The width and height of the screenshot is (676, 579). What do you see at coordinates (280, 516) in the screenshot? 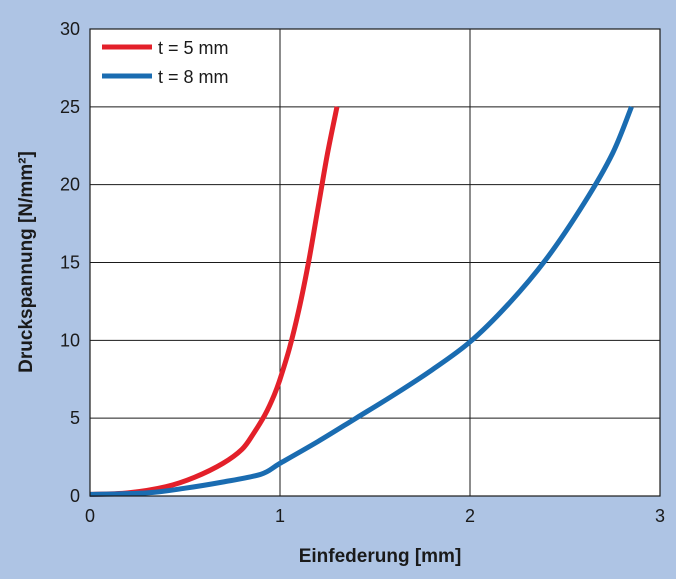
I see `x-tick-label: 1` at bounding box center [280, 516].